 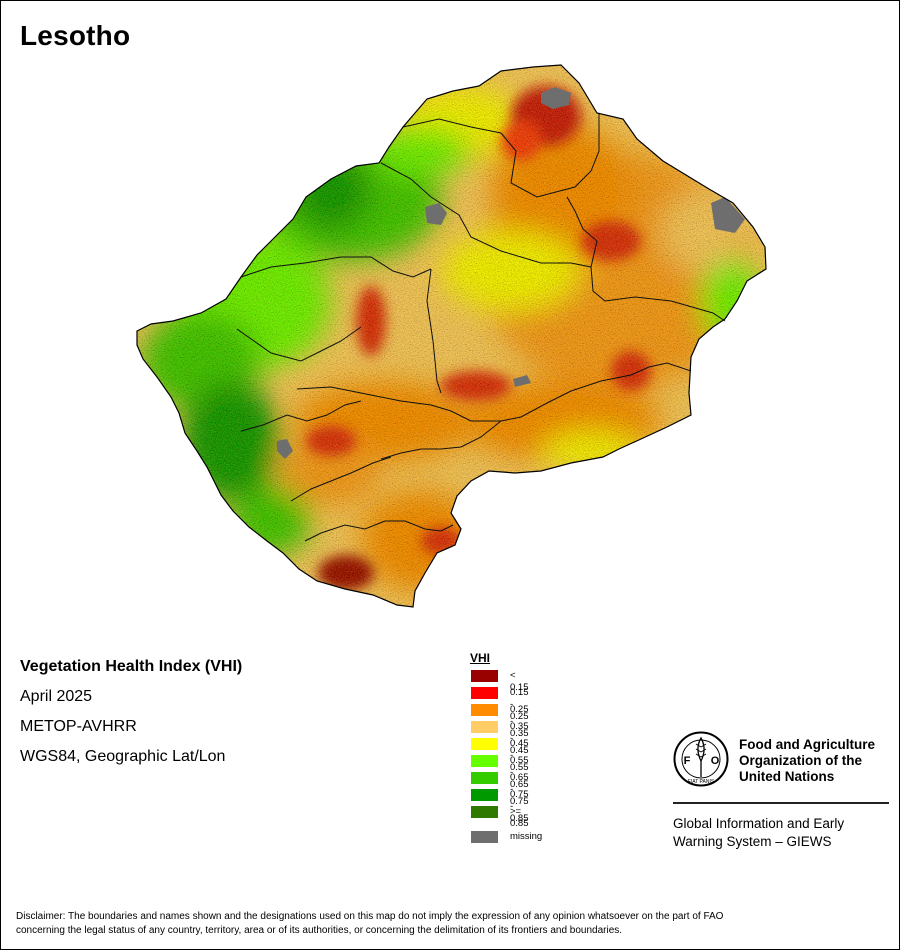 I want to click on legend-label: 0.75 - 0.85, so click(x=519, y=806).